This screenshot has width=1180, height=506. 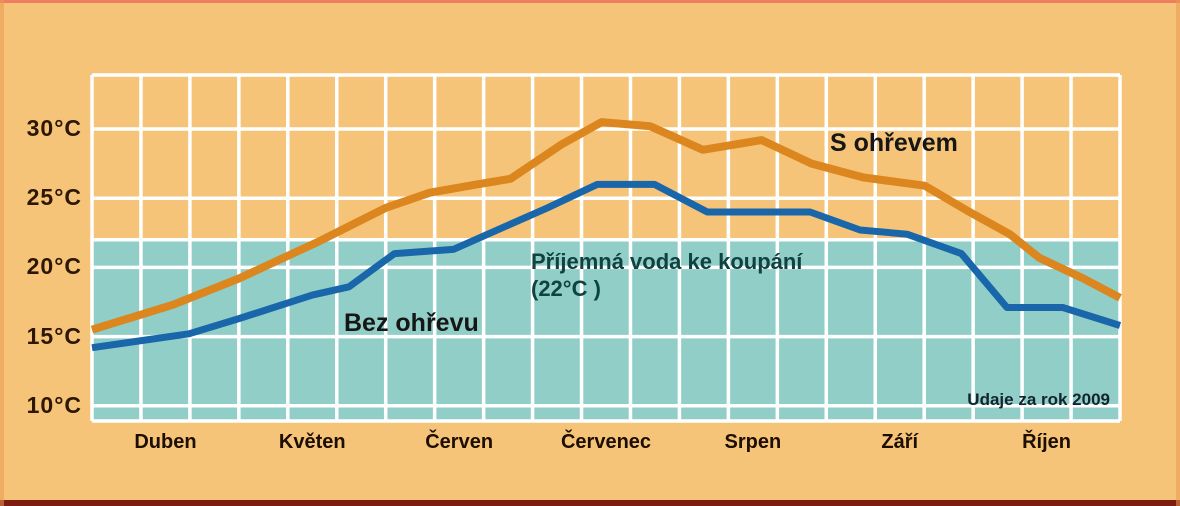 I want to click on x-axis-month-label: Květen, so click(x=312, y=442).